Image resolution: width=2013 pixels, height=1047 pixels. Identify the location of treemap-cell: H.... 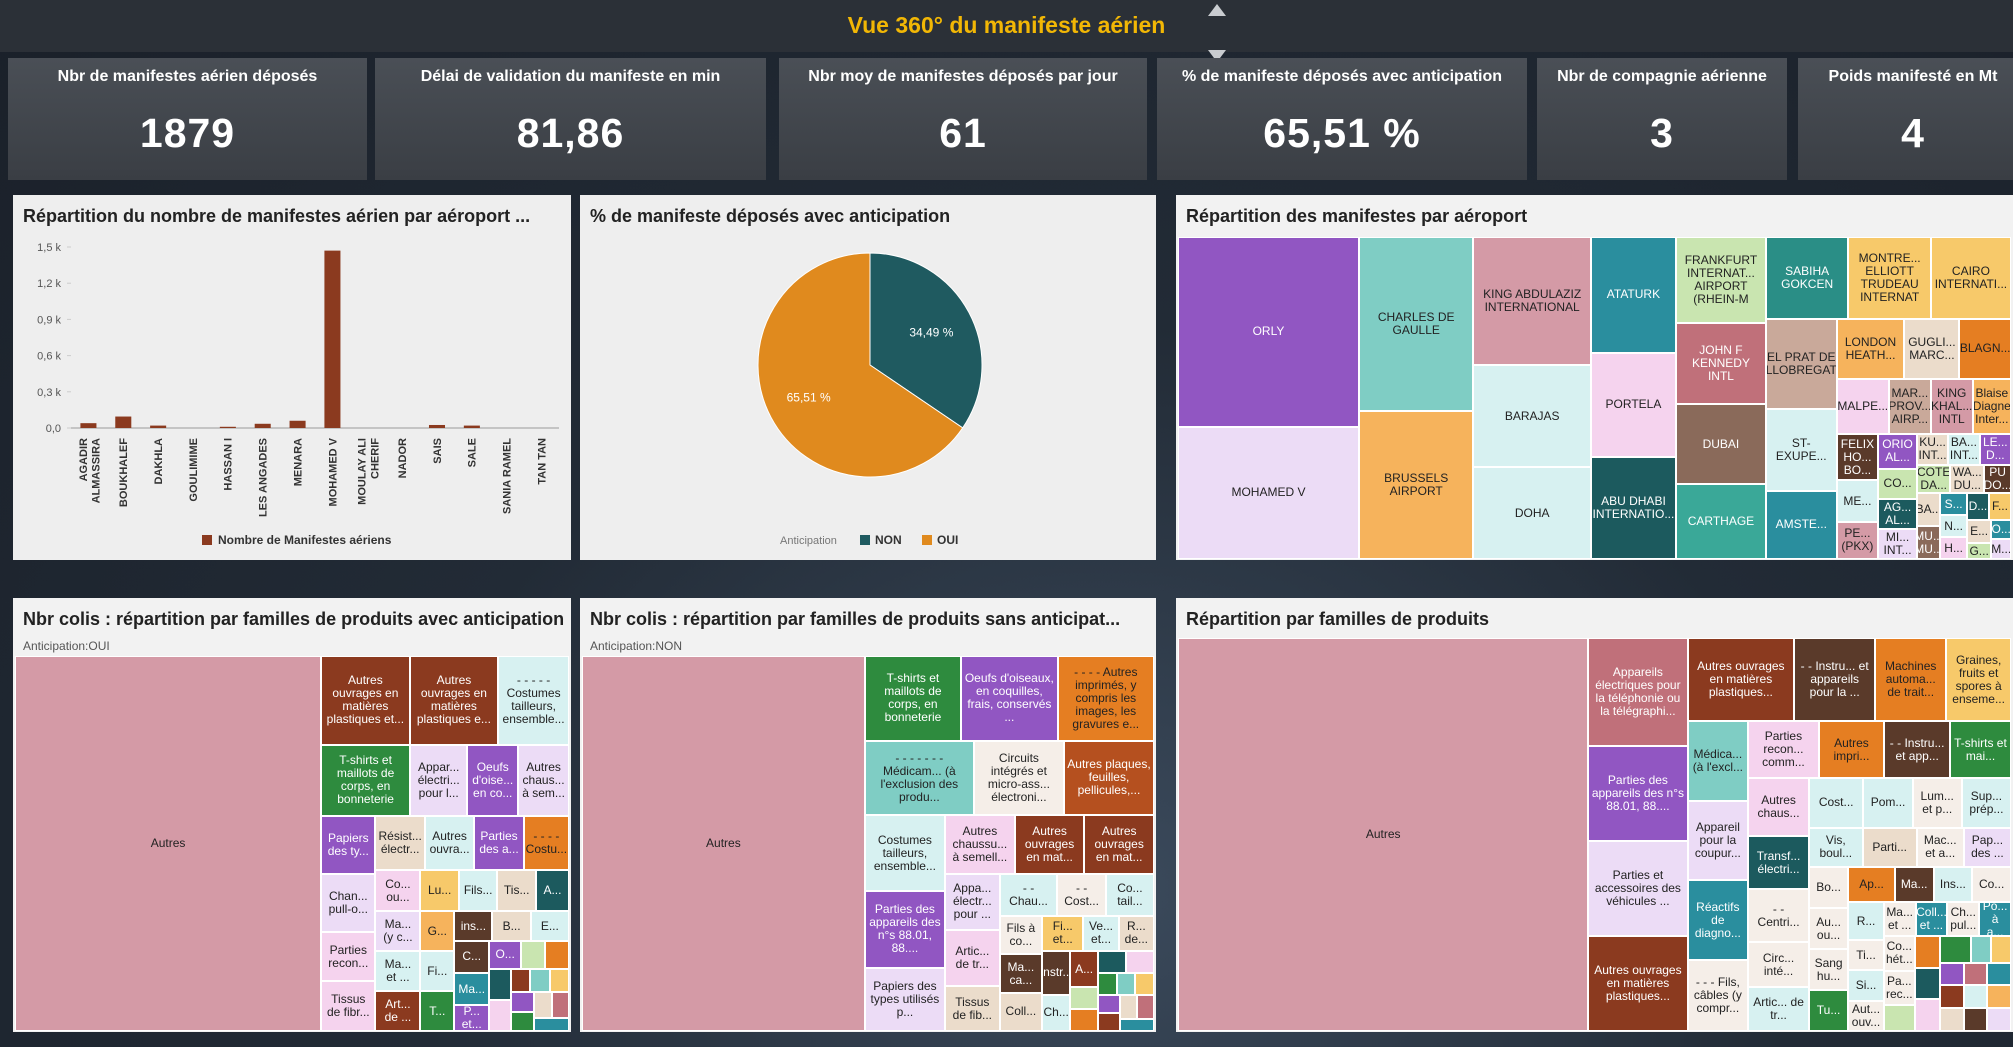
(1953, 548).